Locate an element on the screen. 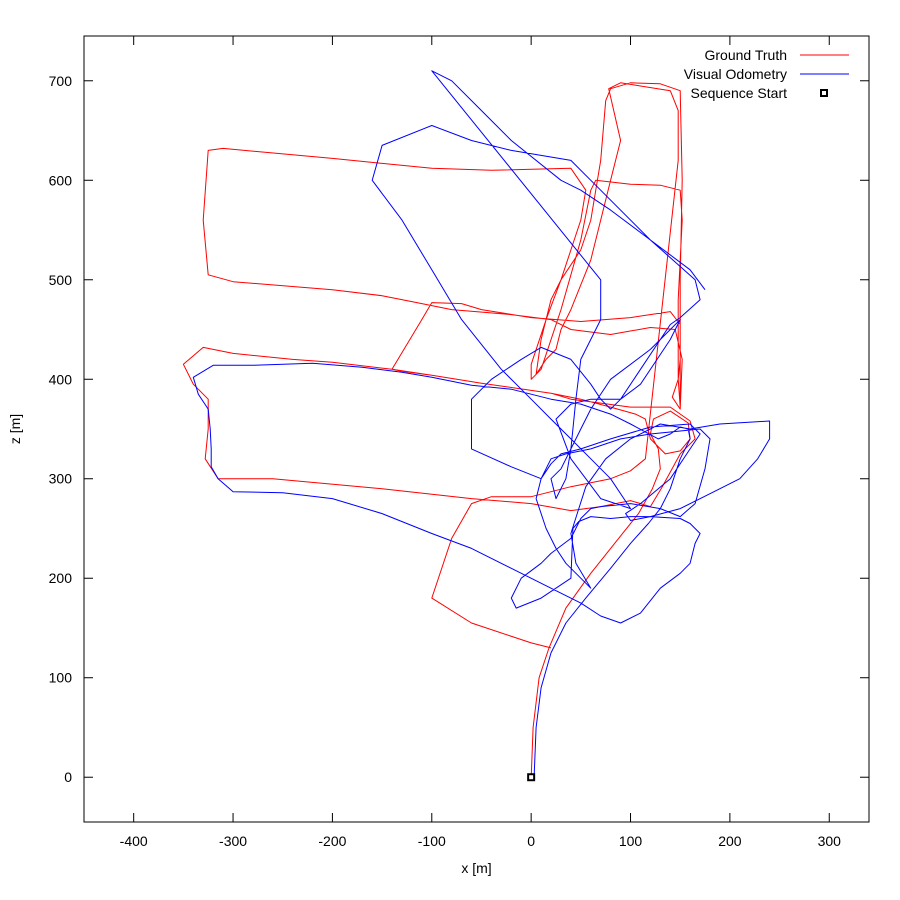 This screenshot has width=900, height=900. x-tick-label: 300 is located at coordinates (830, 841).